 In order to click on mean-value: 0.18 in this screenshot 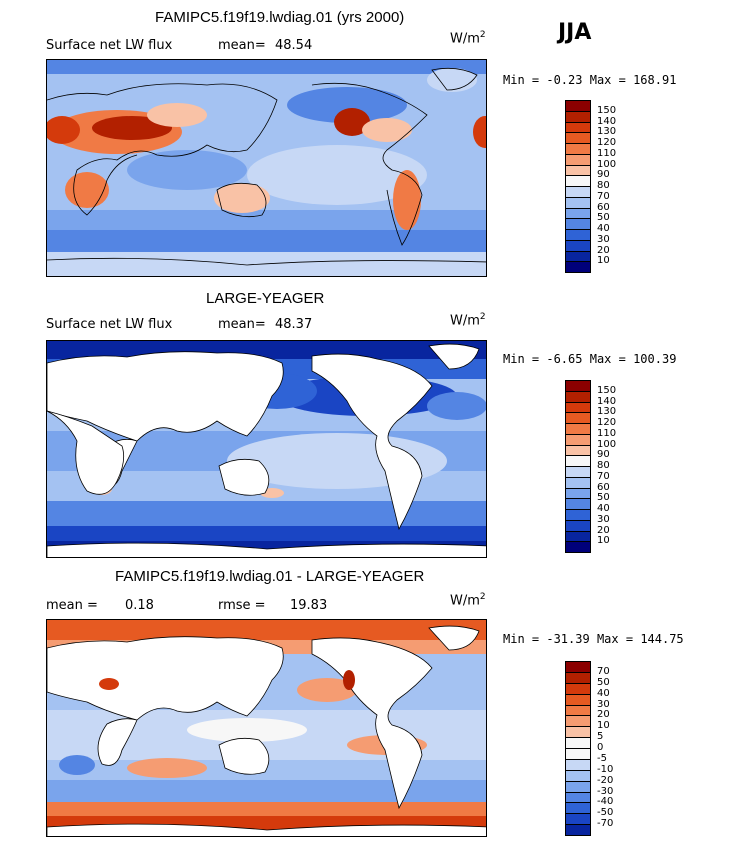, I will do `click(139, 605)`.